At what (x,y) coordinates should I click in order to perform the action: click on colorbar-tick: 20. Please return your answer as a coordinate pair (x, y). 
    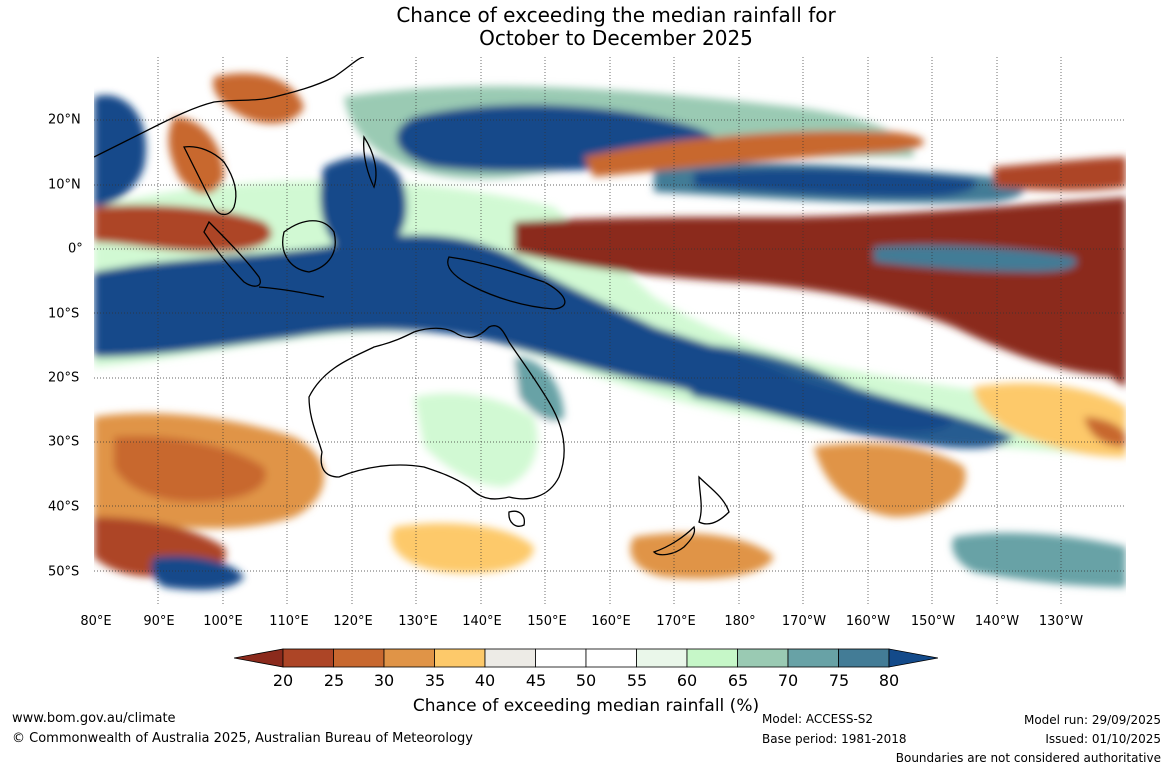
    Looking at the image, I should click on (283, 680).